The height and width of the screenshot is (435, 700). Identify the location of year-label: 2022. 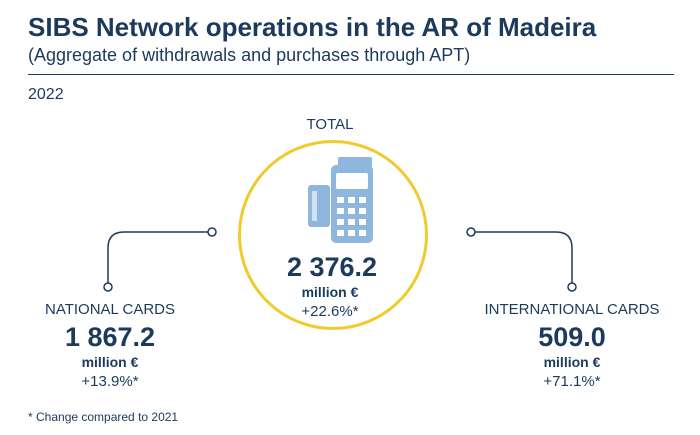
(46, 94).